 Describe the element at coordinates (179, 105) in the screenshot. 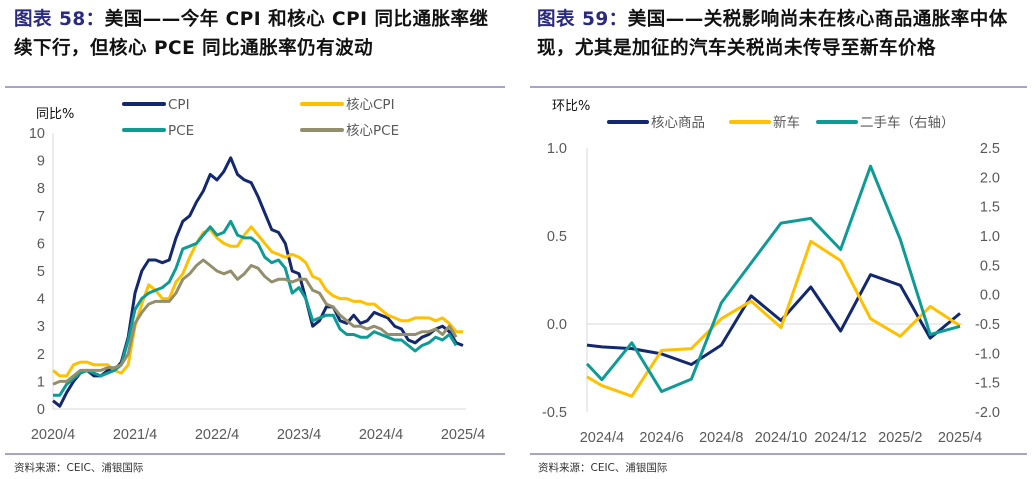

I see `left-legend-label: CPI` at that location.